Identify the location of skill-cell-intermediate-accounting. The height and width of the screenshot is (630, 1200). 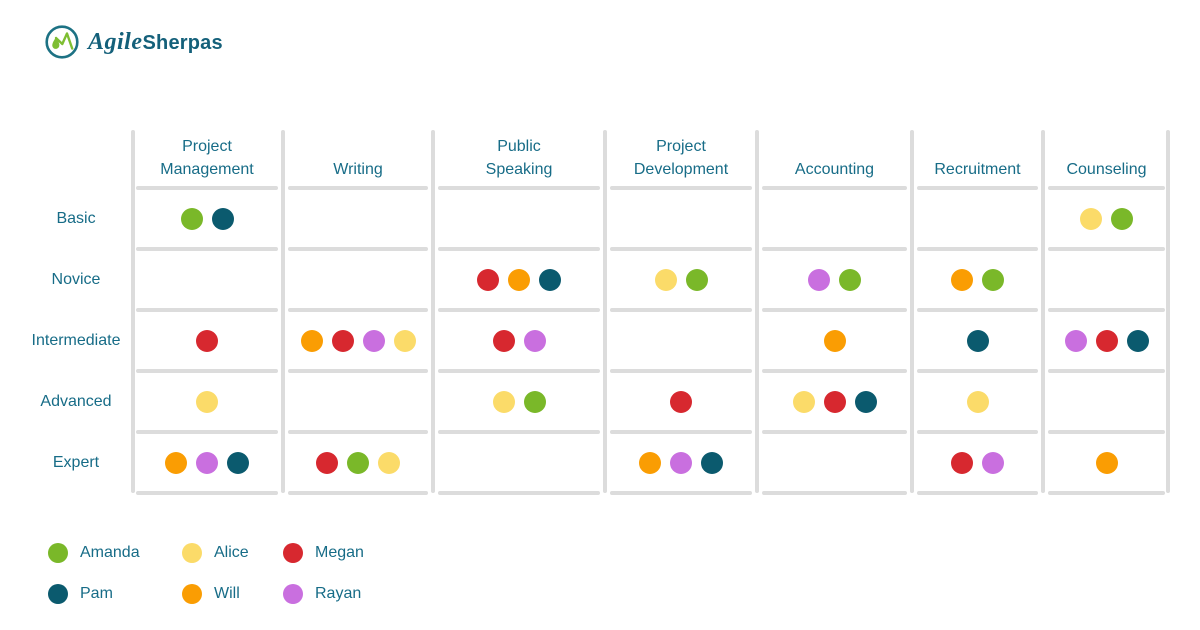
(834, 340).